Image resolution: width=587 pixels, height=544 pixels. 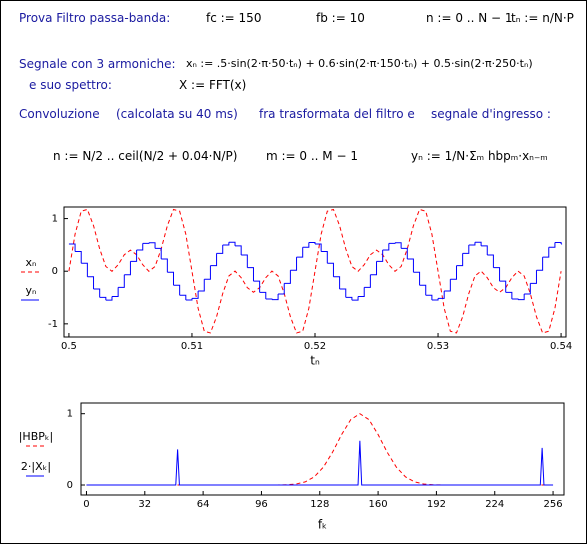 I want to click on legend-label: xₙ, so click(x=31, y=262).